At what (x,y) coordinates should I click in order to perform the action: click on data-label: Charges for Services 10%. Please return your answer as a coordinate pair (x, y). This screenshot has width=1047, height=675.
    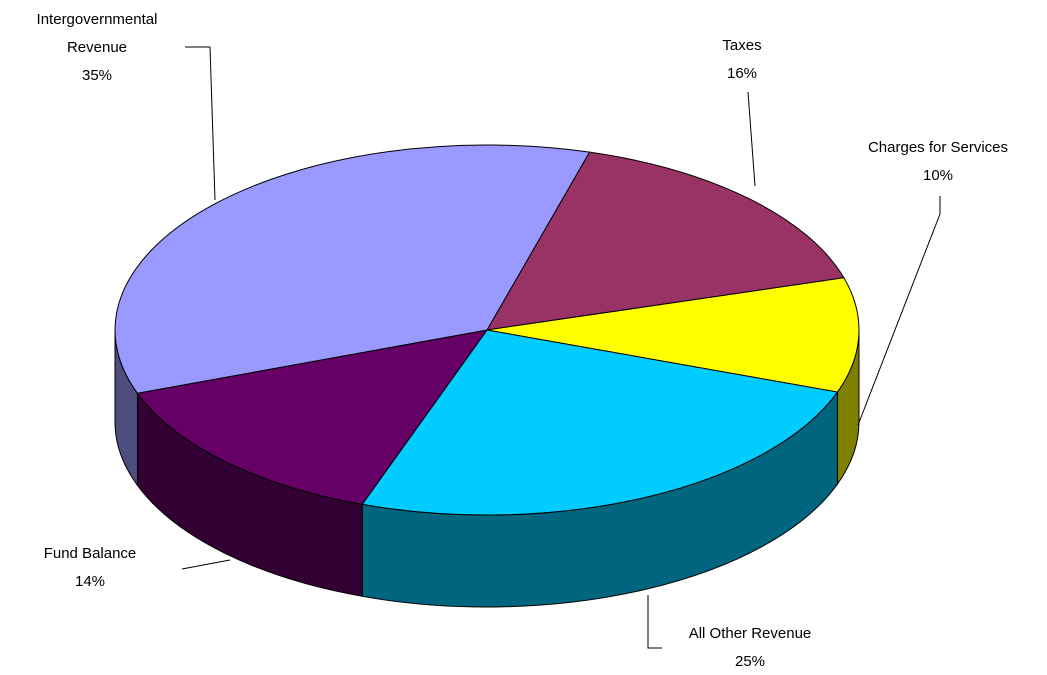
    Looking at the image, I should click on (937, 162).